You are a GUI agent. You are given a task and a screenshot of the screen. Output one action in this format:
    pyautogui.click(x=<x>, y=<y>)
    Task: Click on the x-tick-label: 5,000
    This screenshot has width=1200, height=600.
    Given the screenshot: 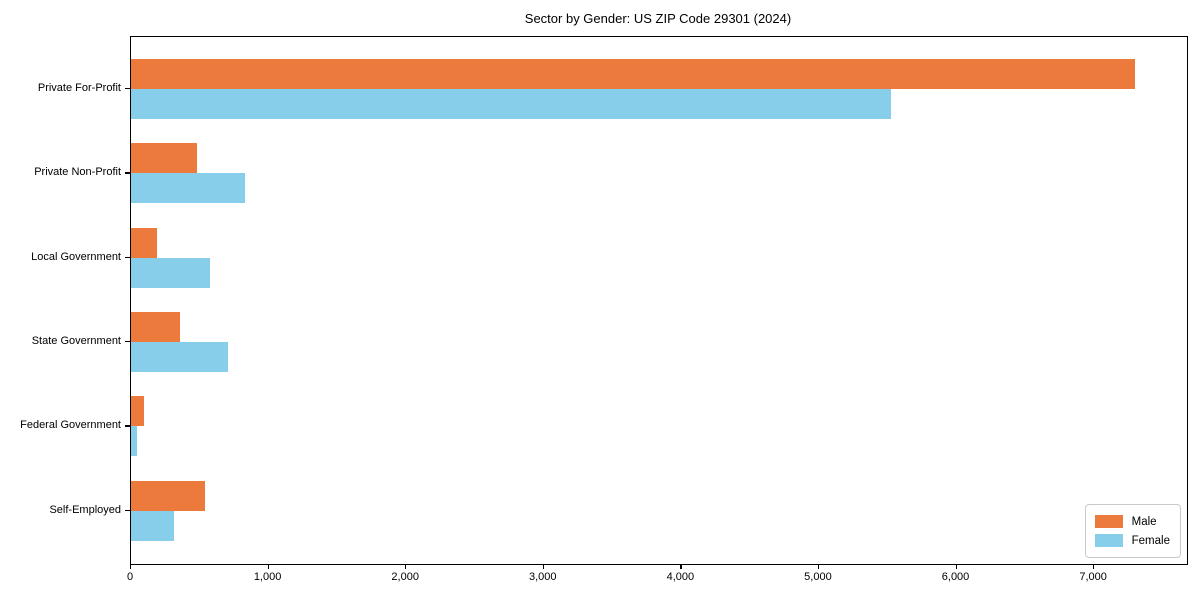 What is the action you would take?
    pyautogui.click(x=818, y=577)
    